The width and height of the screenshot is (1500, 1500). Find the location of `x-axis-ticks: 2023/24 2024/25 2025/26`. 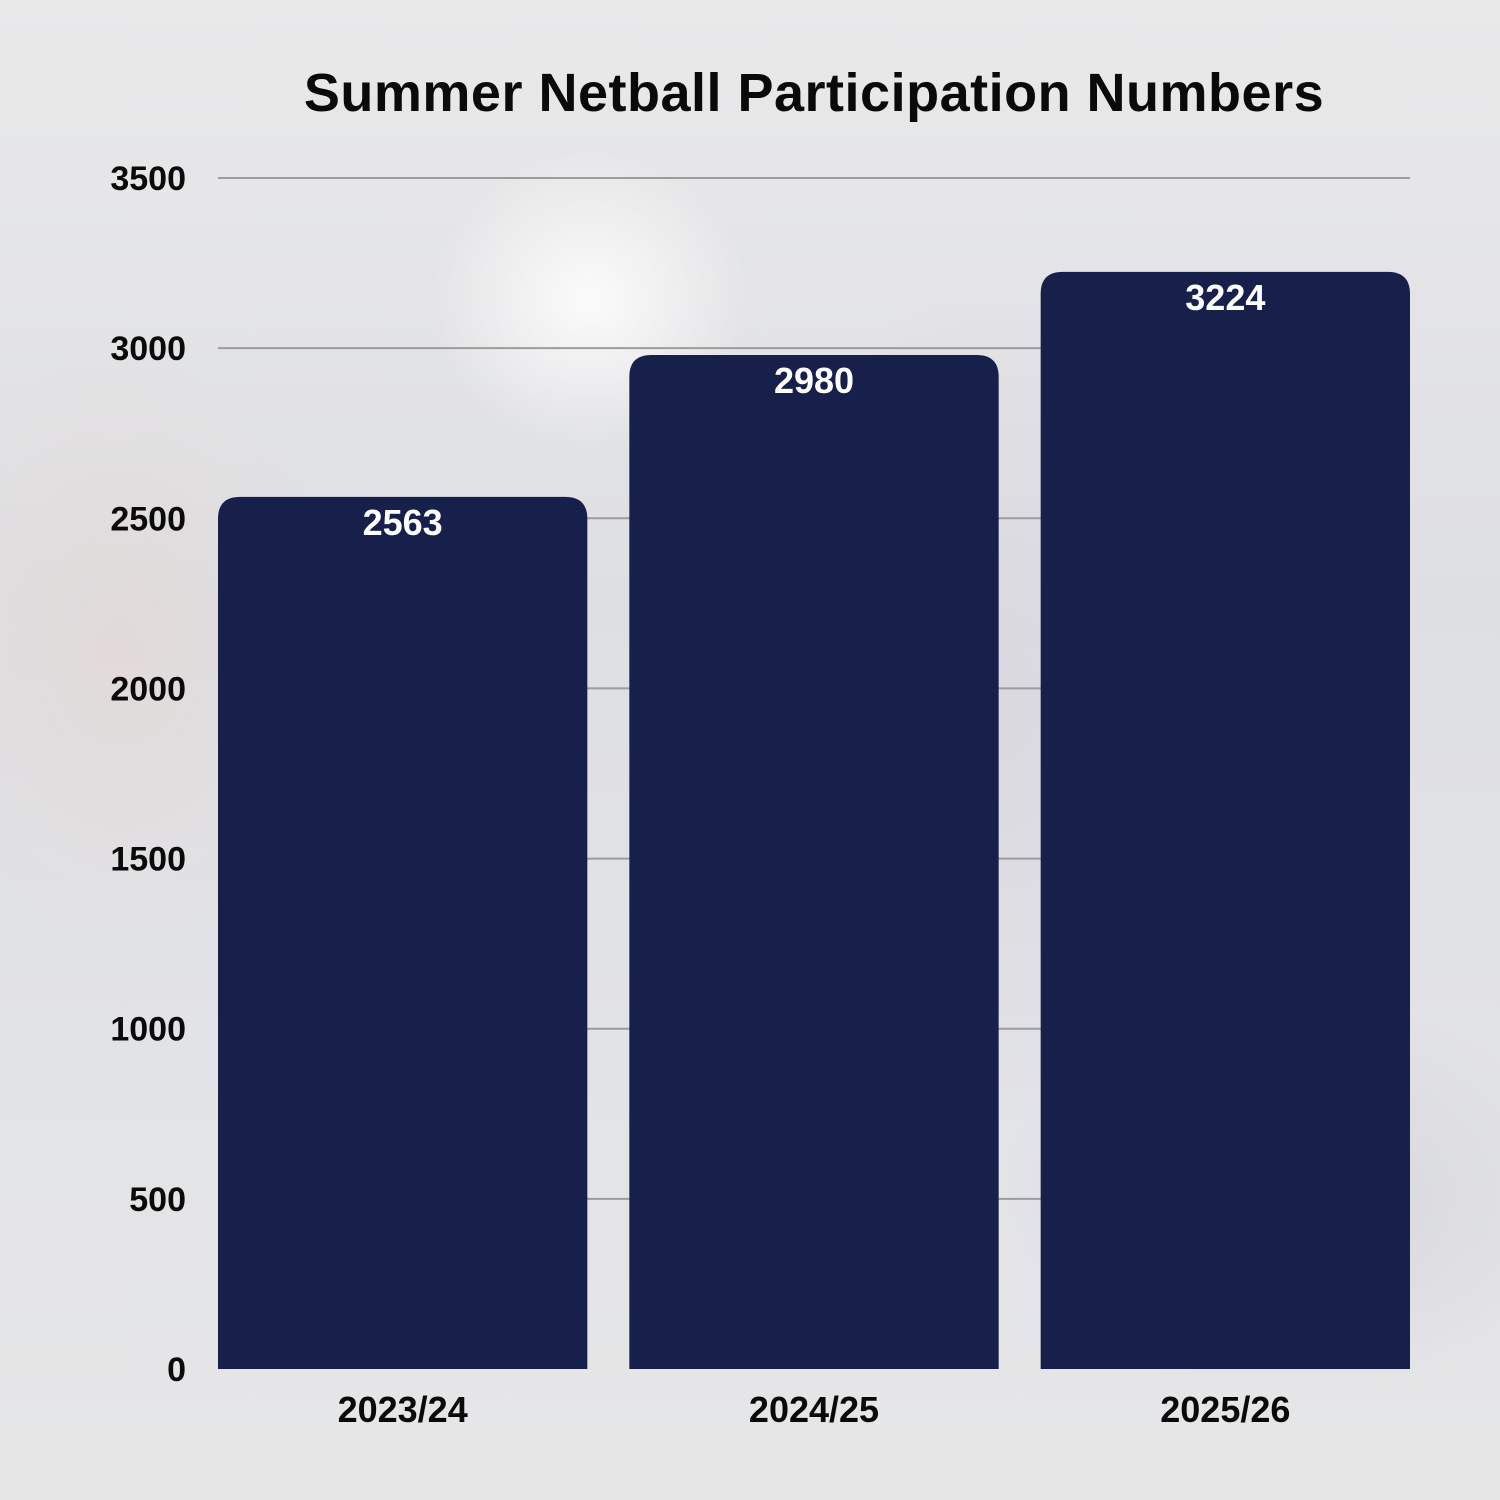

x-axis-ticks: 2023/24 2024/25 2025/26 is located at coordinates (814, 1409).